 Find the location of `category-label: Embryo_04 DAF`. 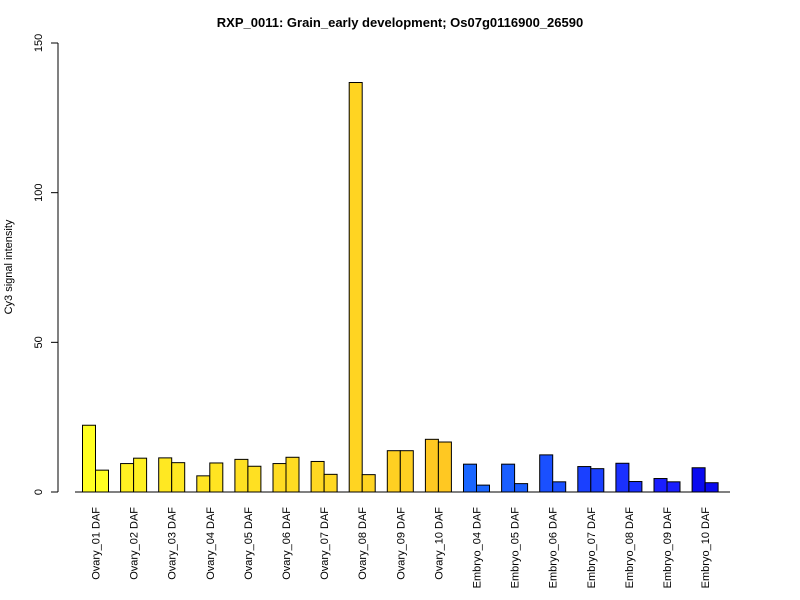

category-label: Embryo_04 DAF is located at coordinates (478, 548).